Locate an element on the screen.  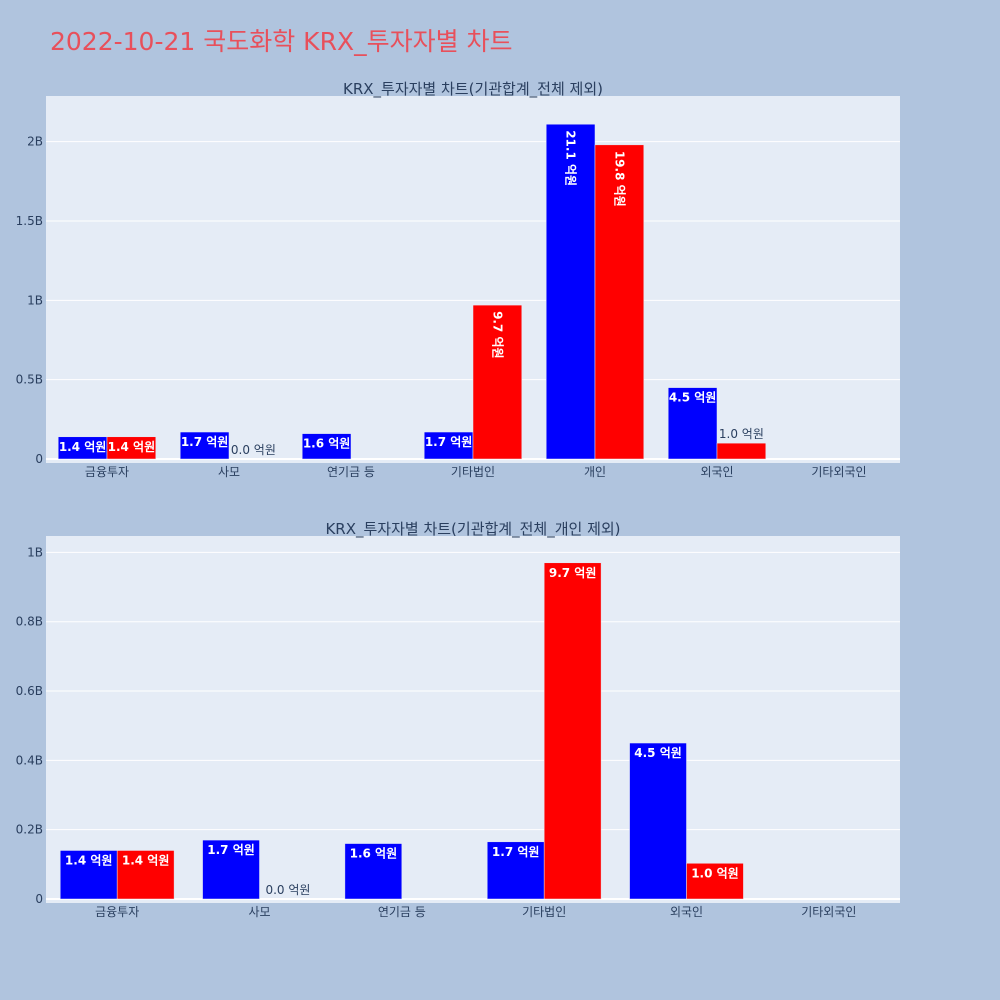
y-tick-label: 1.5B is located at coordinates (29, 221).